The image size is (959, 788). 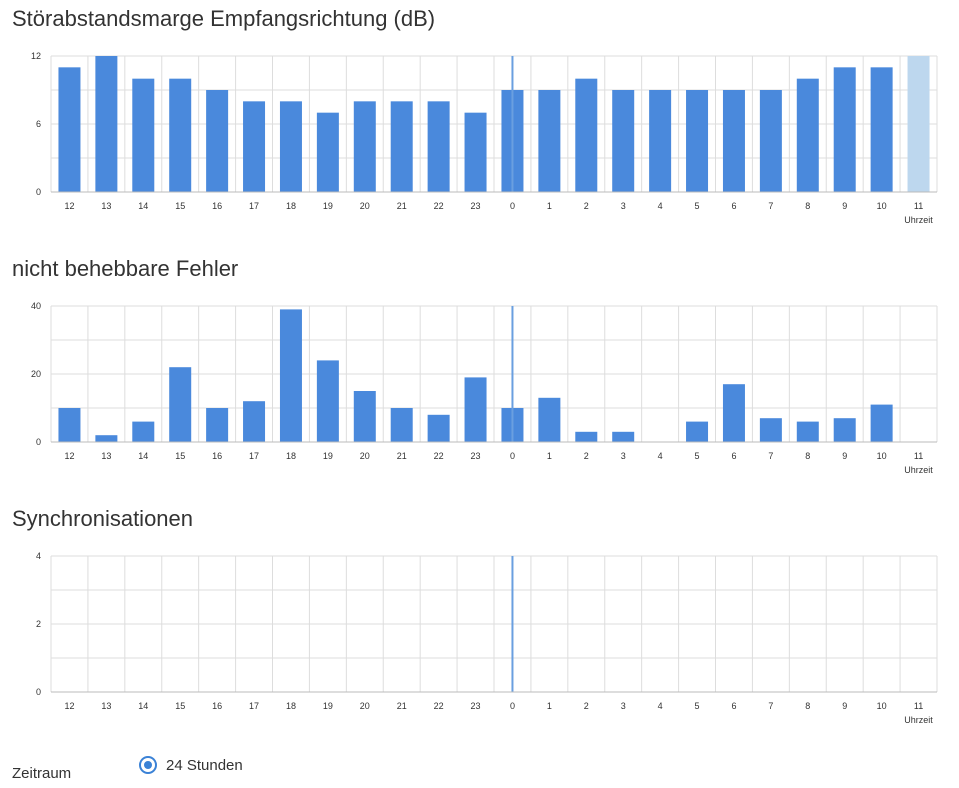 I want to click on period-24h-option: 24 Stunden, so click(x=191, y=765).